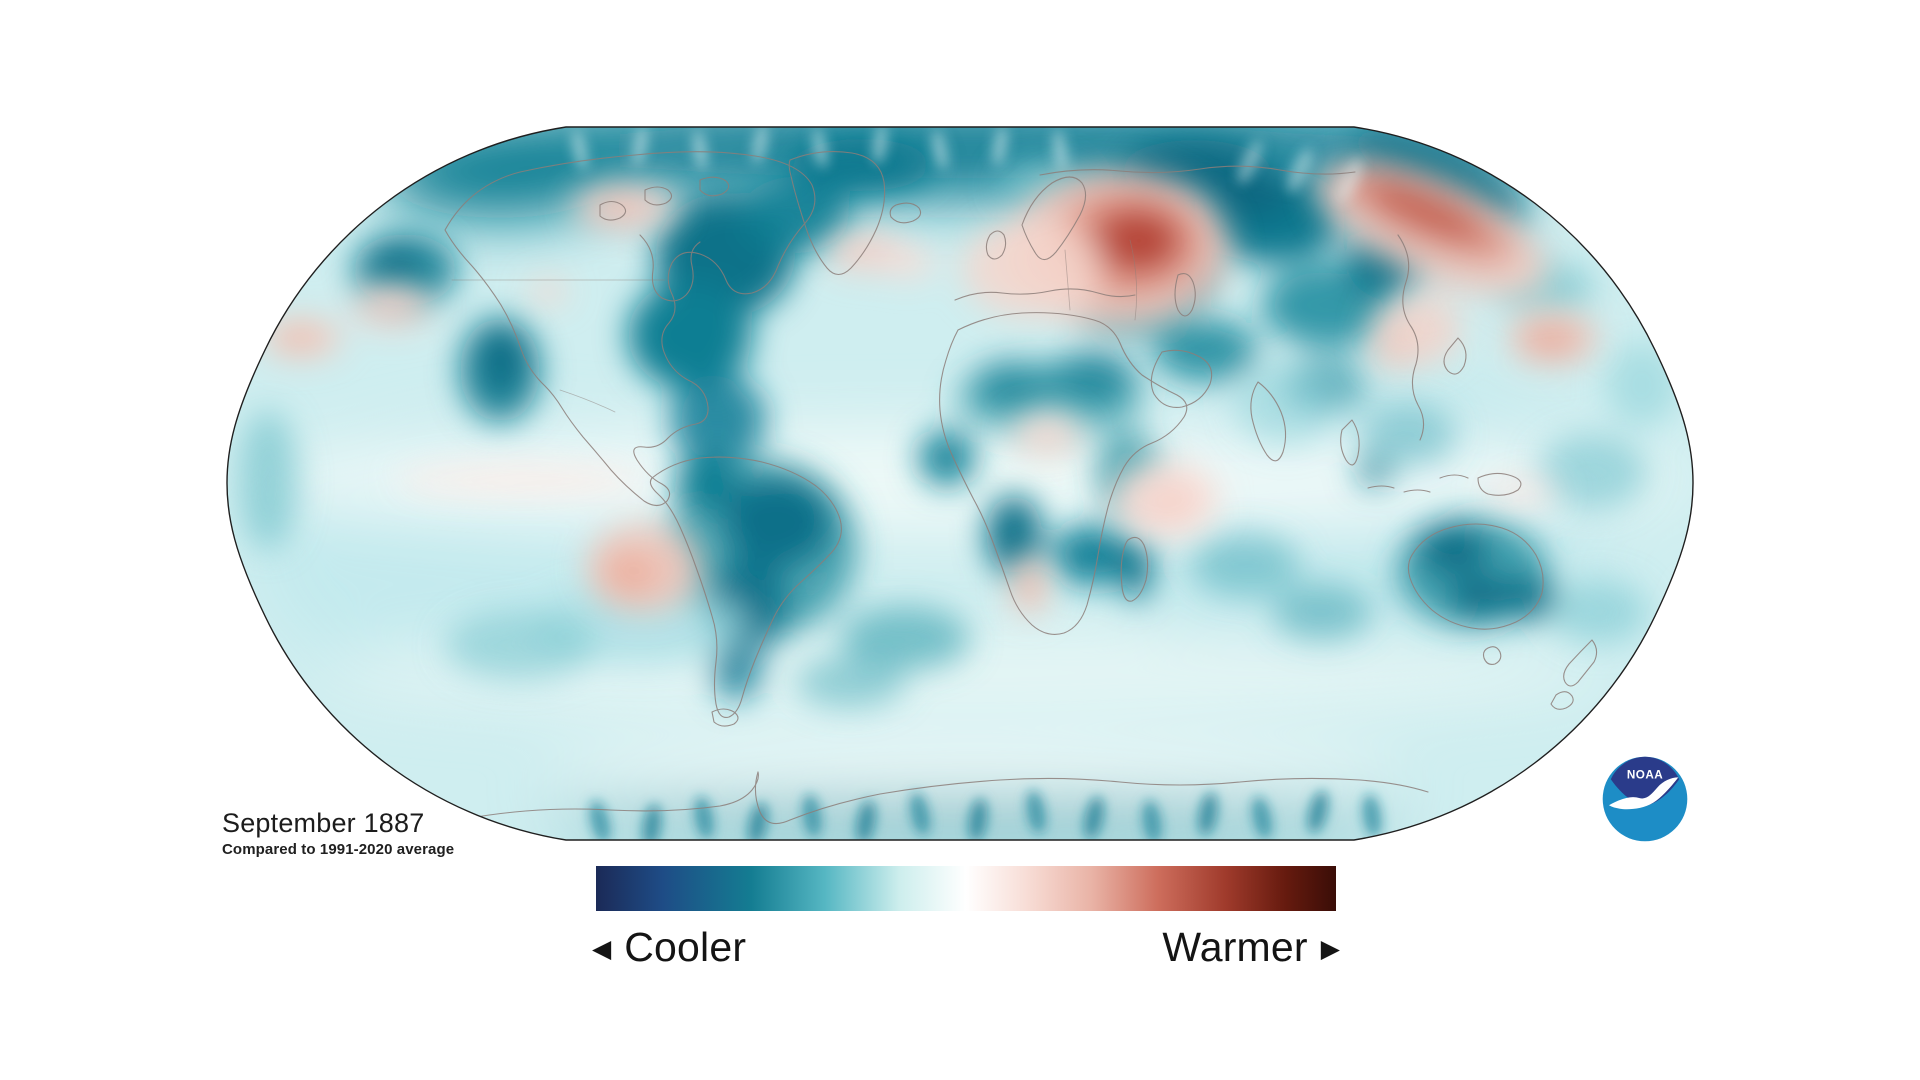  What do you see at coordinates (1644, 793) in the screenshot?
I see `seagull-icon` at bounding box center [1644, 793].